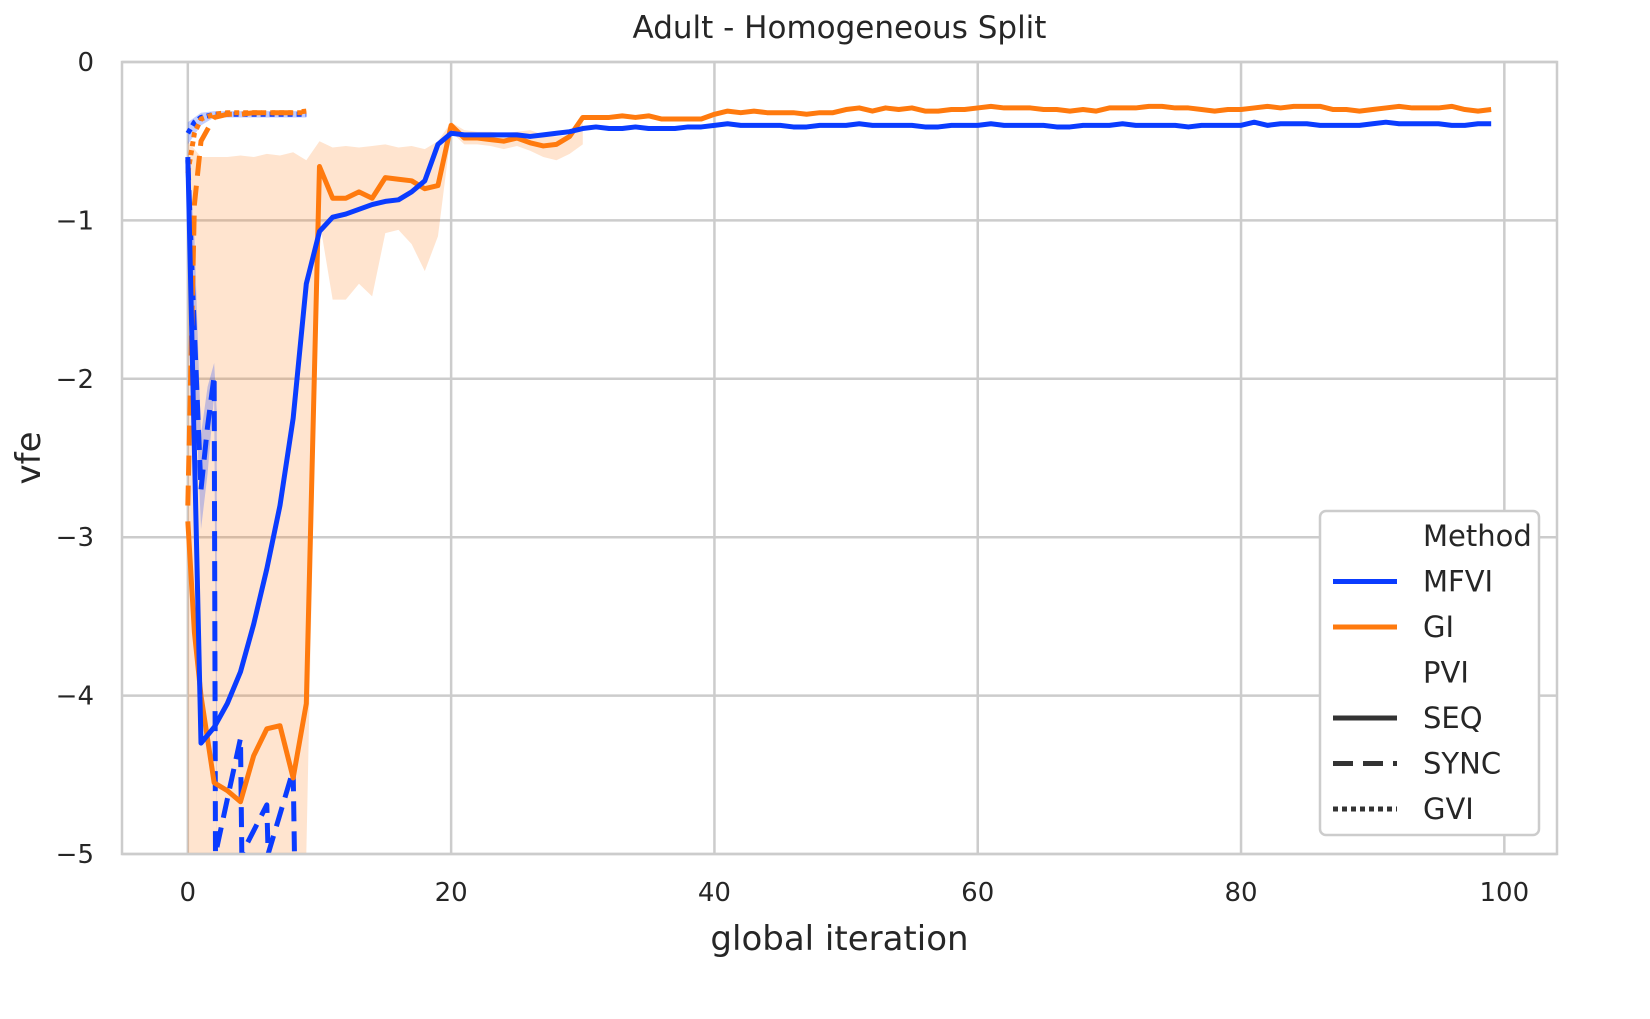 This screenshot has width=1650, height=1019. Describe the element at coordinates (75, 538) in the screenshot. I see `y-tick-label: −3` at that location.